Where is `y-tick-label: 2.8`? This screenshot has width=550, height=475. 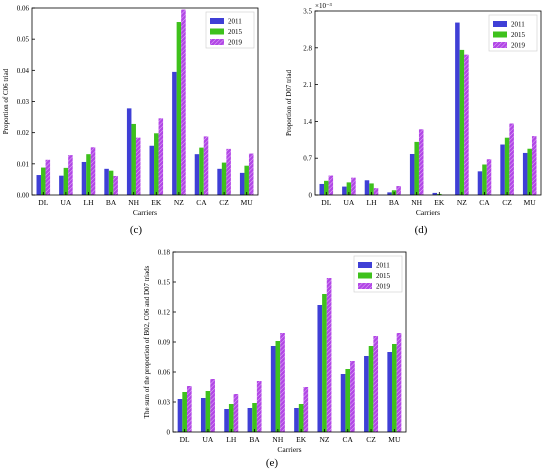
y-tick-label: 2.8 is located at coordinates (307, 48).